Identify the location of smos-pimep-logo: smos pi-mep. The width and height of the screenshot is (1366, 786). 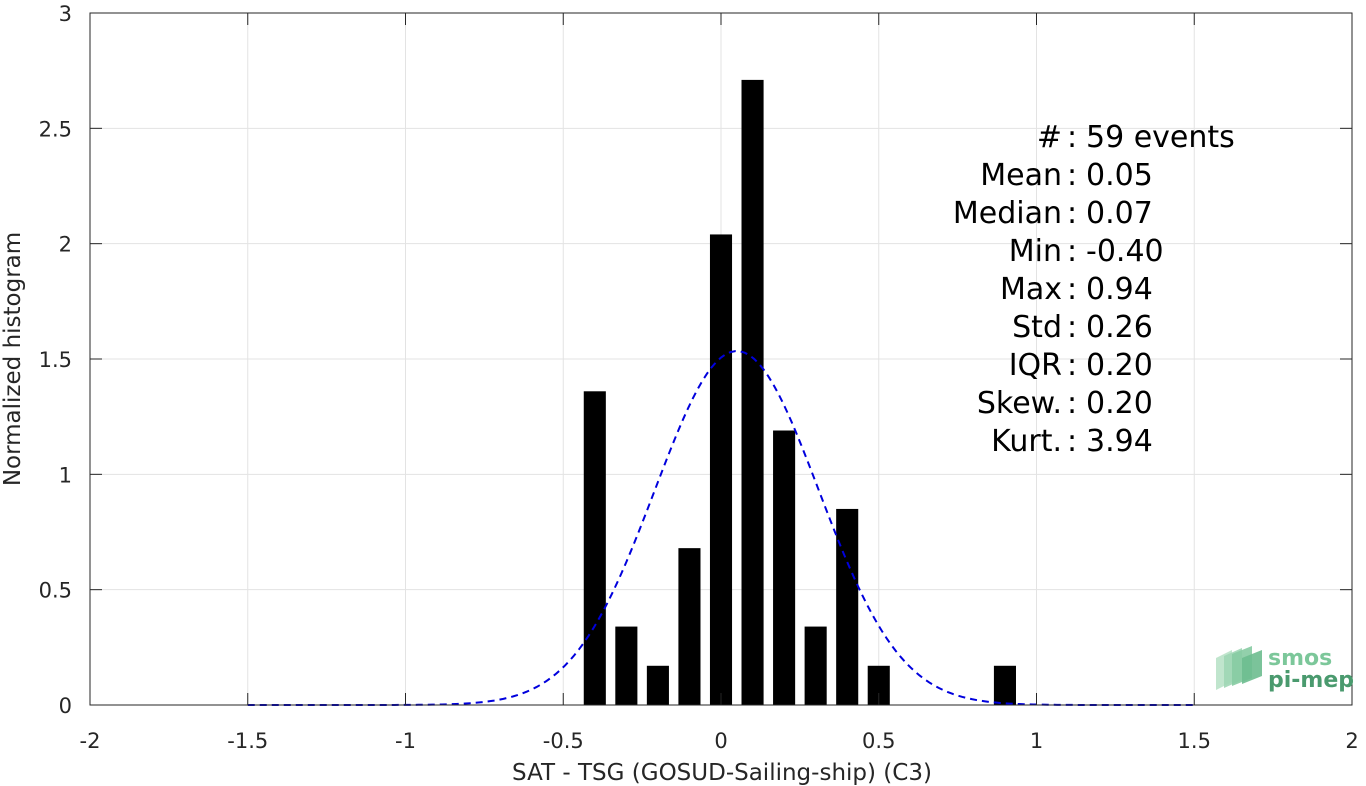
(1285, 669).